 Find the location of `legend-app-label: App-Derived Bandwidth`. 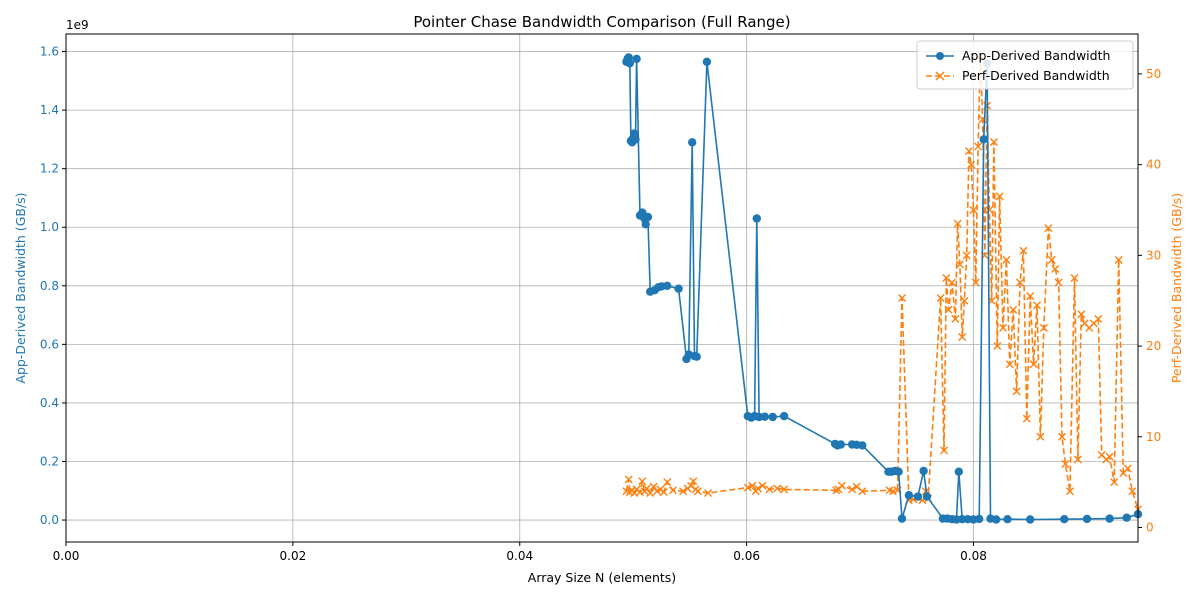

legend-app-label: App-Derived Bandwidth is located at coordinates (1036, 55).